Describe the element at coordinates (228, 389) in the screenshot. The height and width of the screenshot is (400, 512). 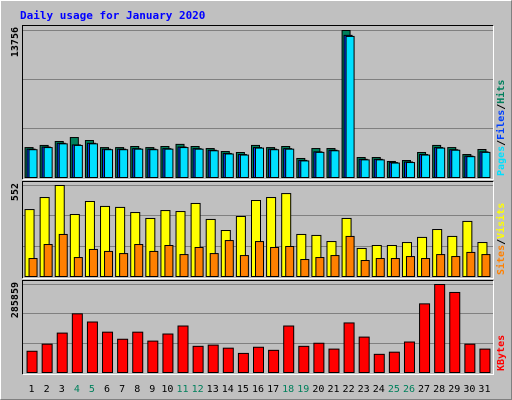
I see `x-tick-label: 14` at that location.